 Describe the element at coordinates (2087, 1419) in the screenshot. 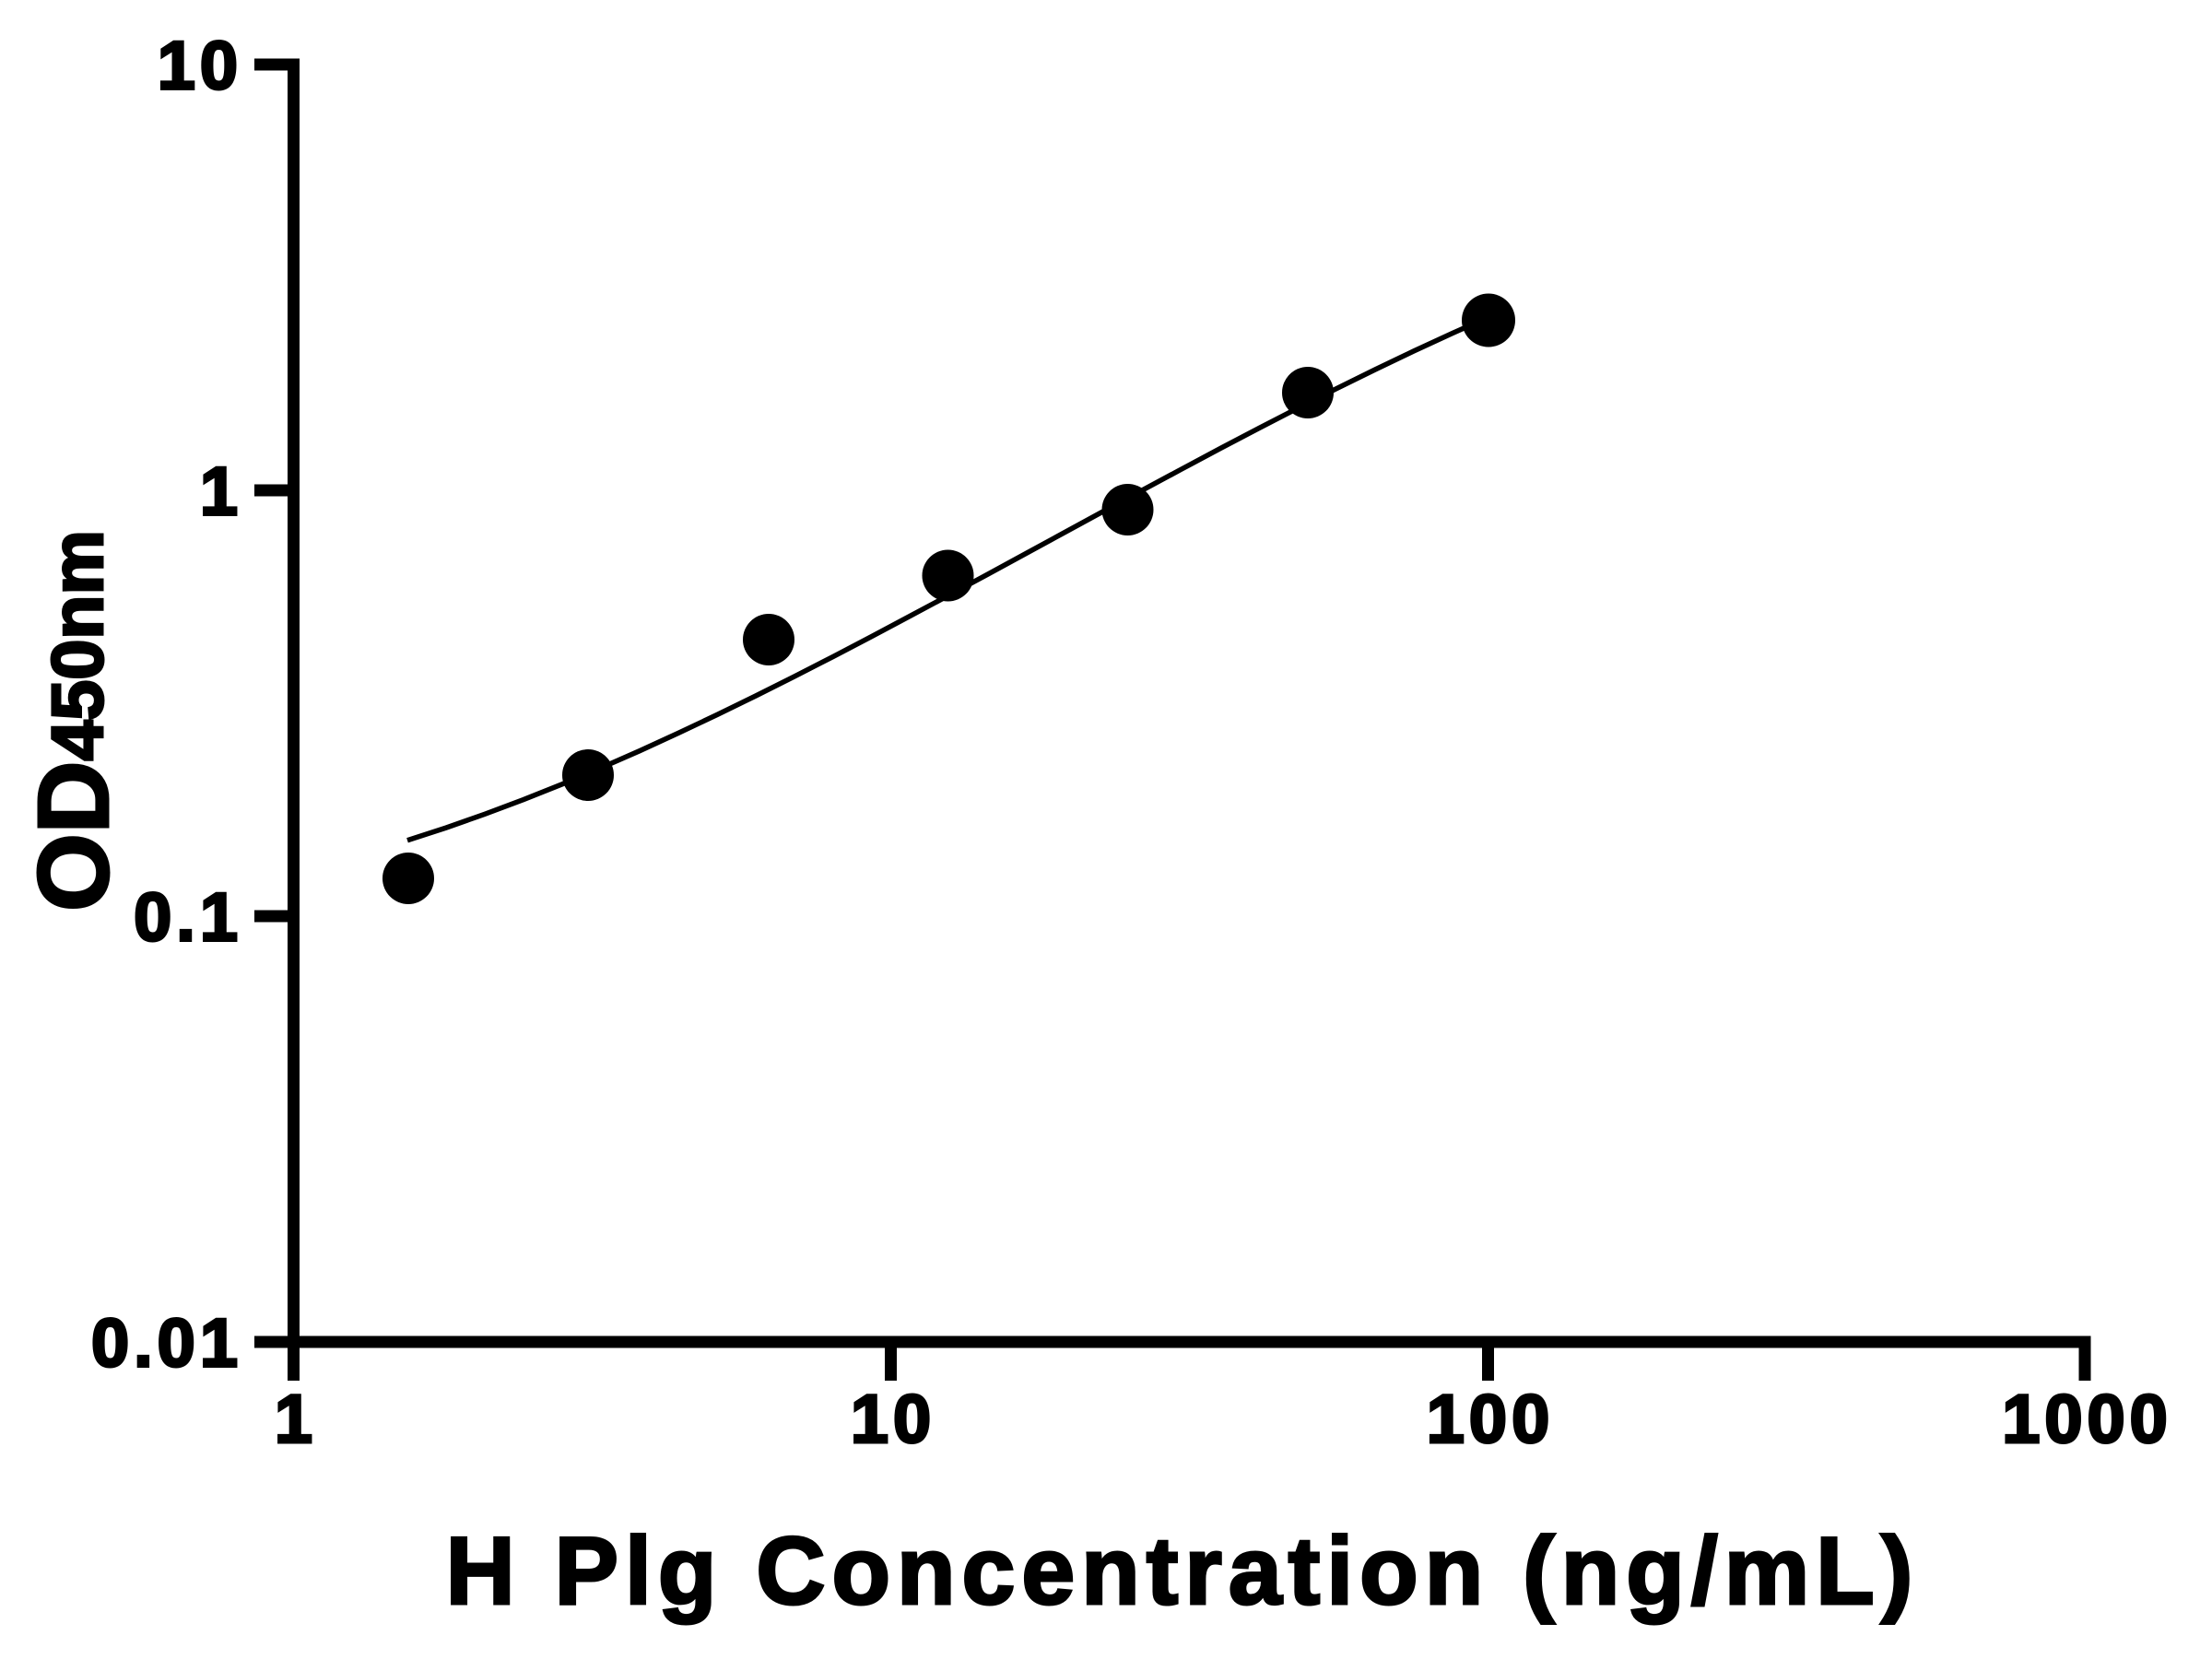

I see `svg-text: 1000` at that location.